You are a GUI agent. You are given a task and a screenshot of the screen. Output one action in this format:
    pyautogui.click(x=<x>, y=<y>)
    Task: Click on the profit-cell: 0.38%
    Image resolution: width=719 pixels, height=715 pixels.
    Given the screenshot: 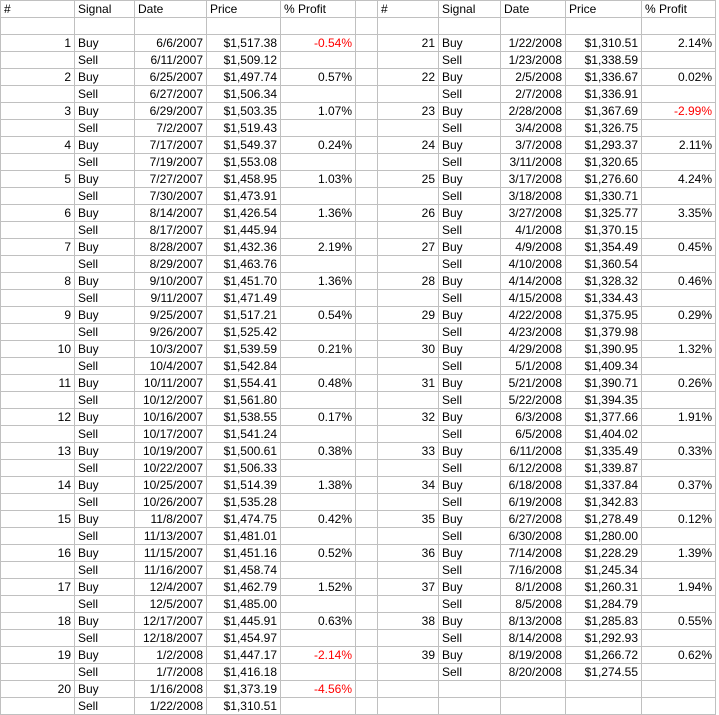 What is the action you would take?
    pyautogui.click(x=318, y=451)
    